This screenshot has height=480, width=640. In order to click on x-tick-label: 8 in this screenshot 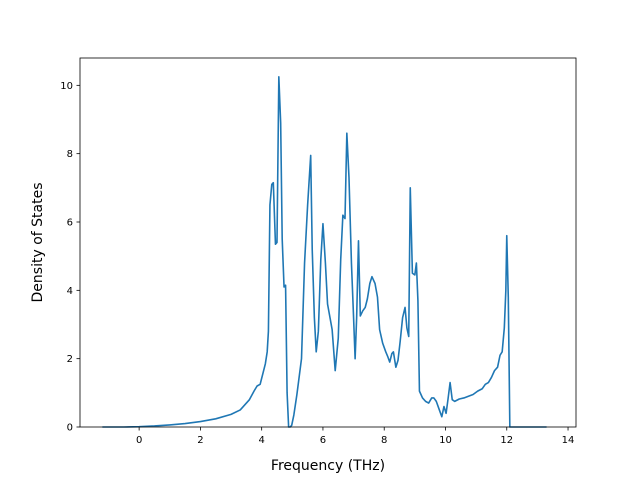, I will do `click(384, 440)`.